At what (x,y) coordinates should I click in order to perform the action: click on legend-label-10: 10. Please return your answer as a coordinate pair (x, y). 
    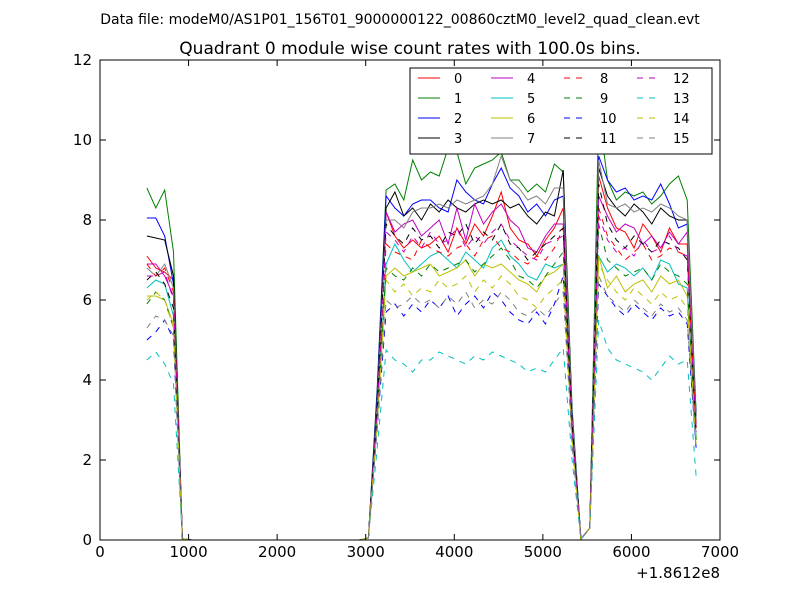
    Looking at the image, I should click on (608, 119).